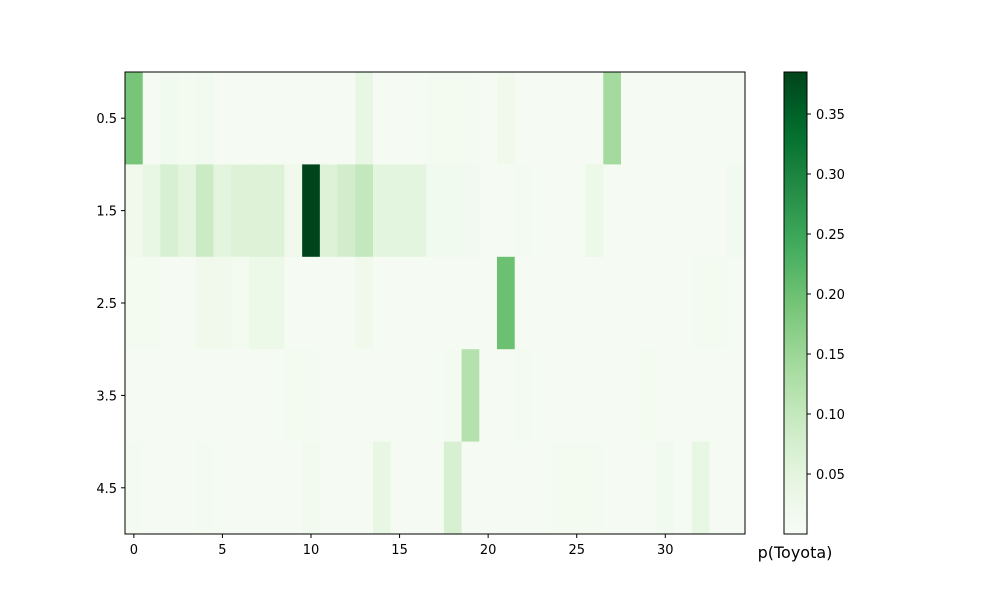 The height and width of the screenshot is (600, 1000). Describe the element at coordinates (106, 304) in the screenshot. I see `y-tick-label: 2.5` at that location.